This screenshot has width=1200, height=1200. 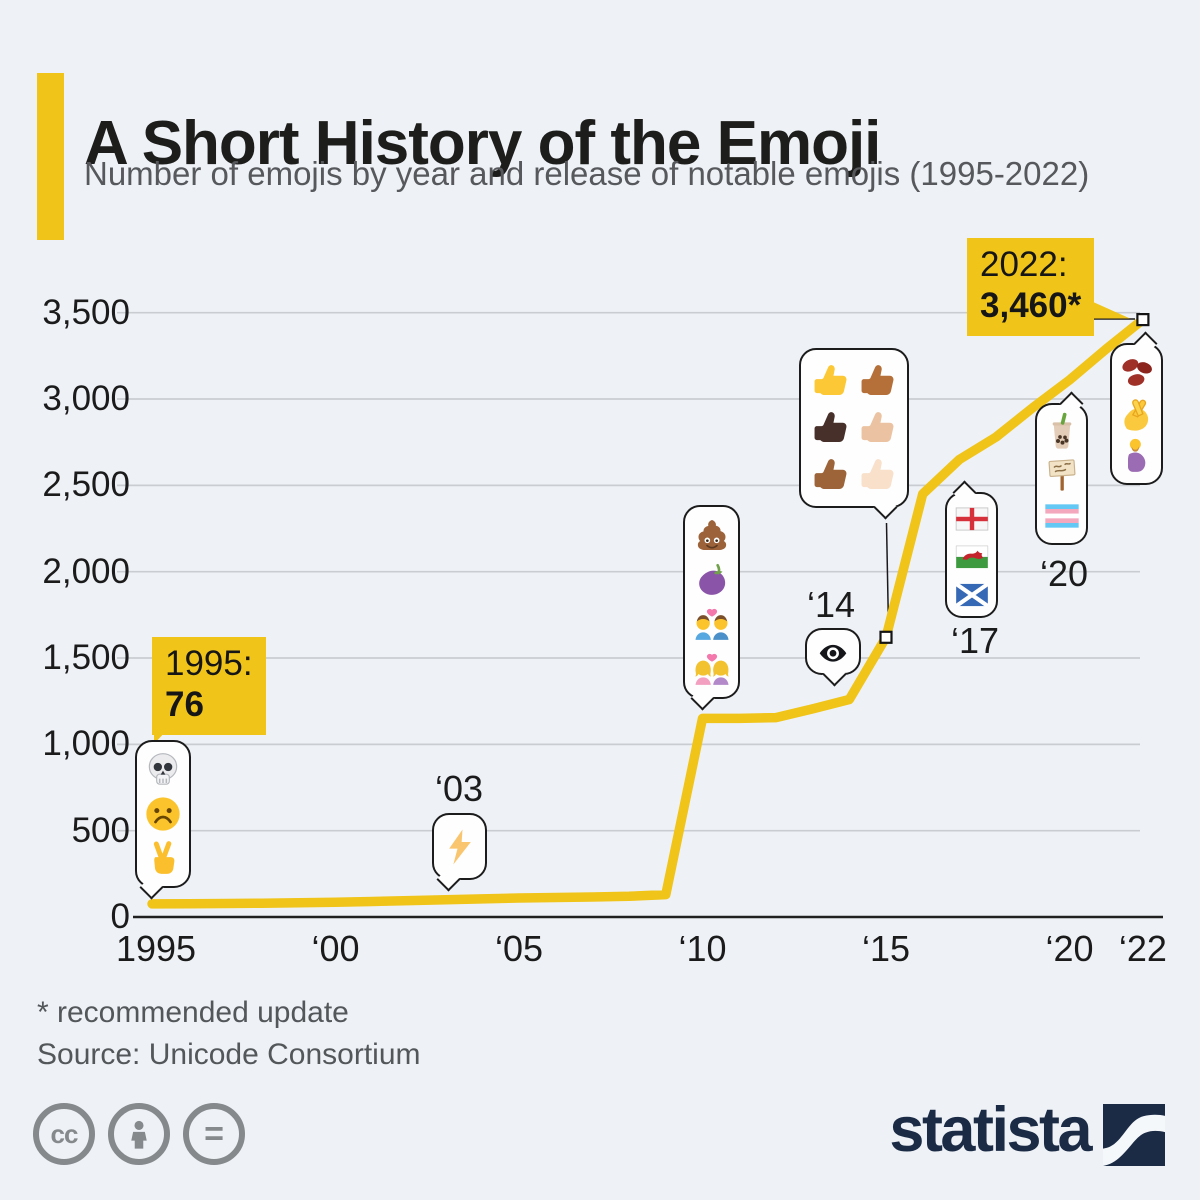 What do you see at coordinates (64, 1134) in the screenshot?
I see `cc-icon: cc` at bounding box center [64, 1134].